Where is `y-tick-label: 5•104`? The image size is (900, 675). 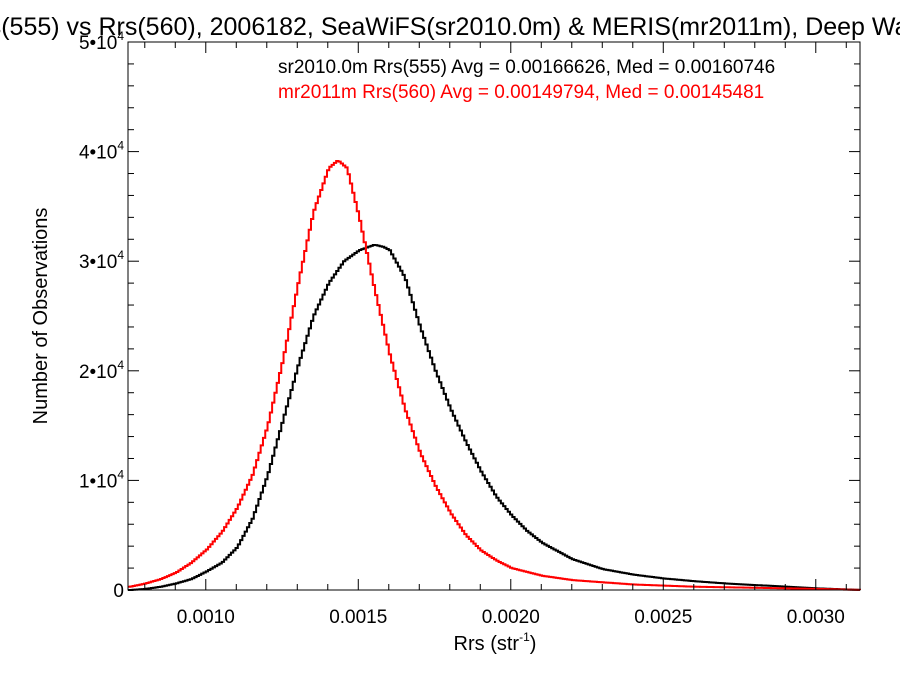
y-tick-label: 5•104 is located at coordinates (101, 41).